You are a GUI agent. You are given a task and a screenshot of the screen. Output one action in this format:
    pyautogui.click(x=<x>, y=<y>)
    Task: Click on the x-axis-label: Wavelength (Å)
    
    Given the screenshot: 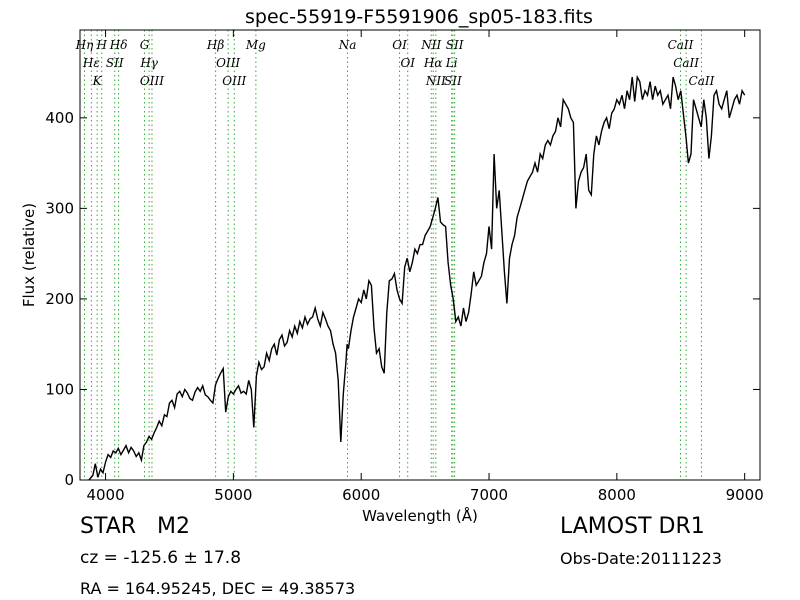 What is the action you would take?
    pyautogui.click(x=420, y=515)
    